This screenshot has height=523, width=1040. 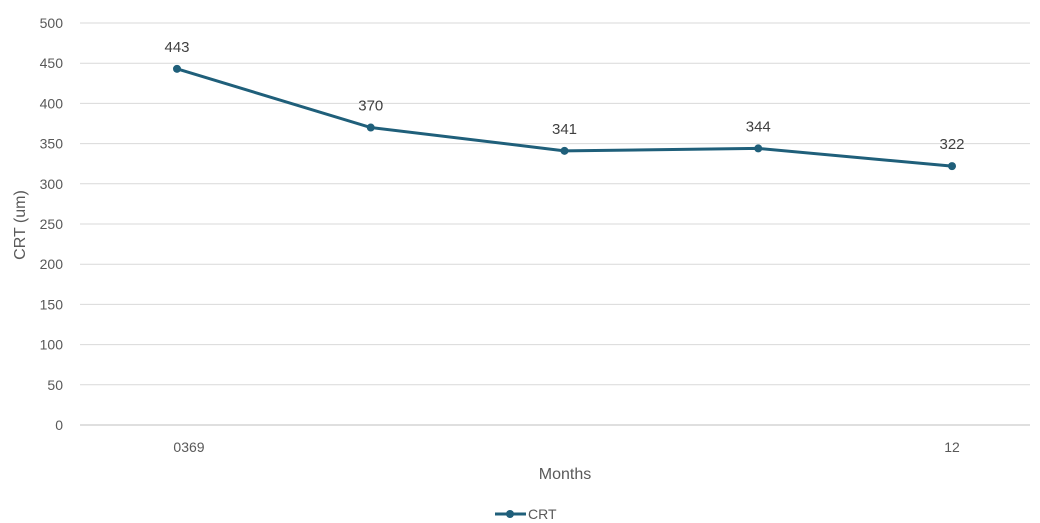 What do you see at coordinates (370, 106) in the screenshot?
I see `data-label-1: 370` at bounding box center [370, 106].